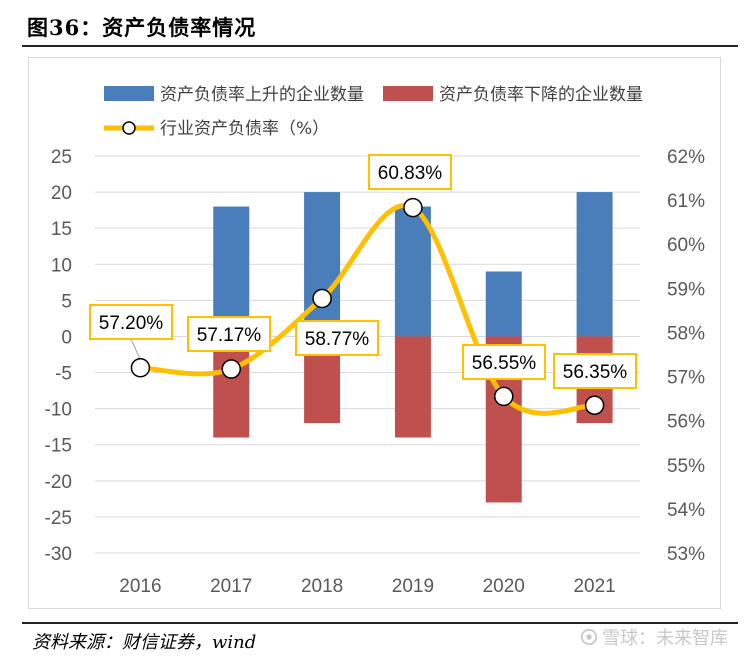 Image resolution: width=744 pixels, height=657 pixels. I want to click on data-label: 56.35%, so click(595, 372).